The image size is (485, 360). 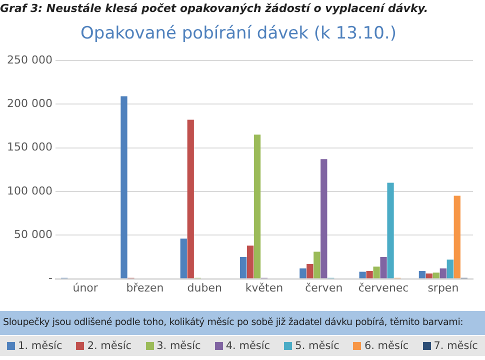 I want to click on y-tick-label: 250 000, so click(x=29, y=59).